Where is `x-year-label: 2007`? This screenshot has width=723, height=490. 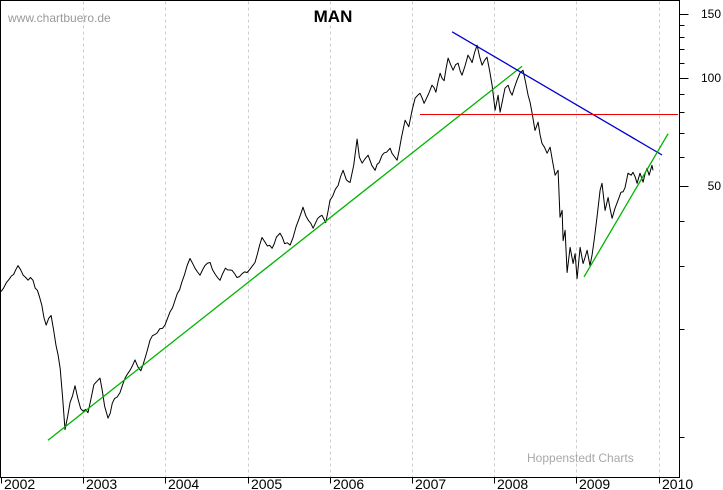
x-year-label: 2007 is located at coordinates (430, 483).